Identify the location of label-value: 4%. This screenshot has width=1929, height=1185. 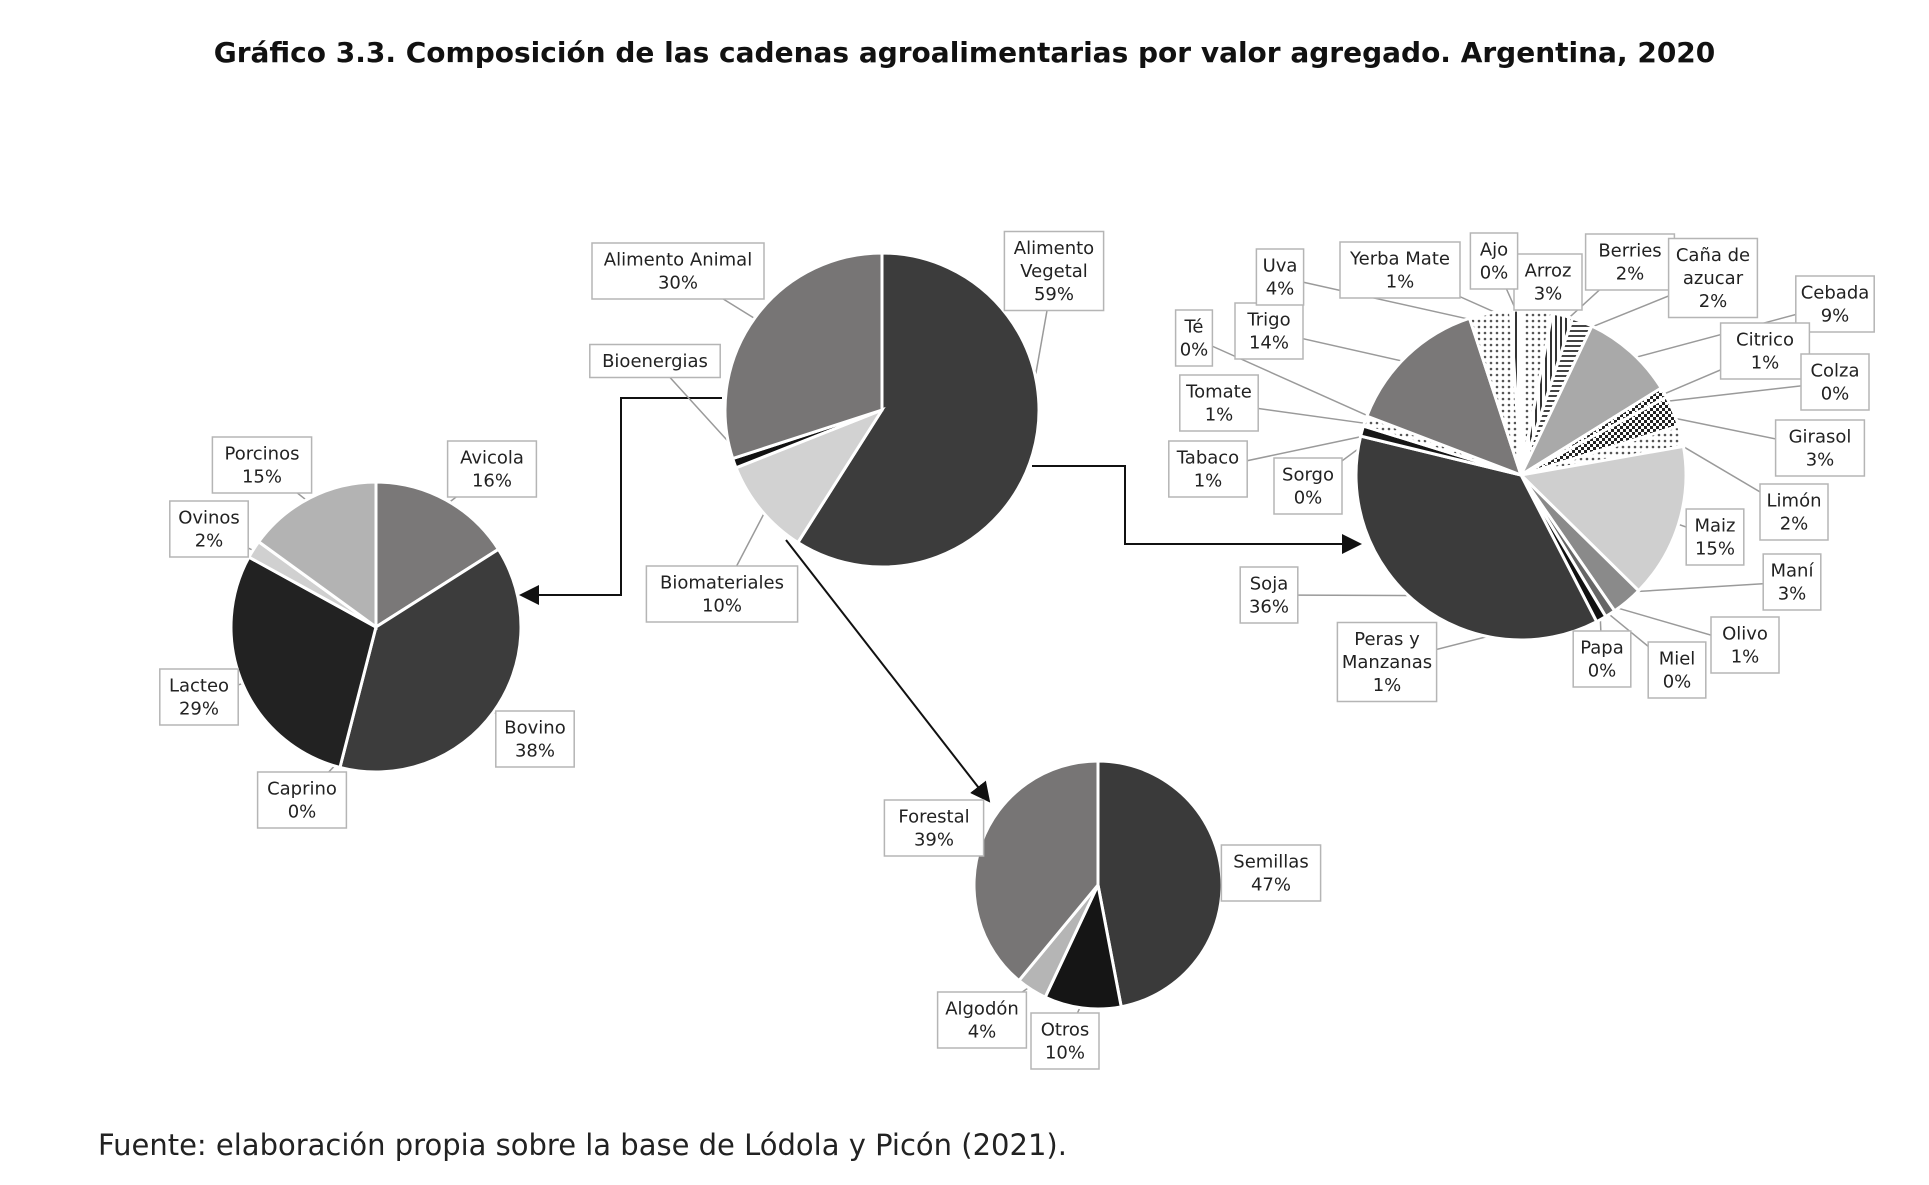
(1280, 289).